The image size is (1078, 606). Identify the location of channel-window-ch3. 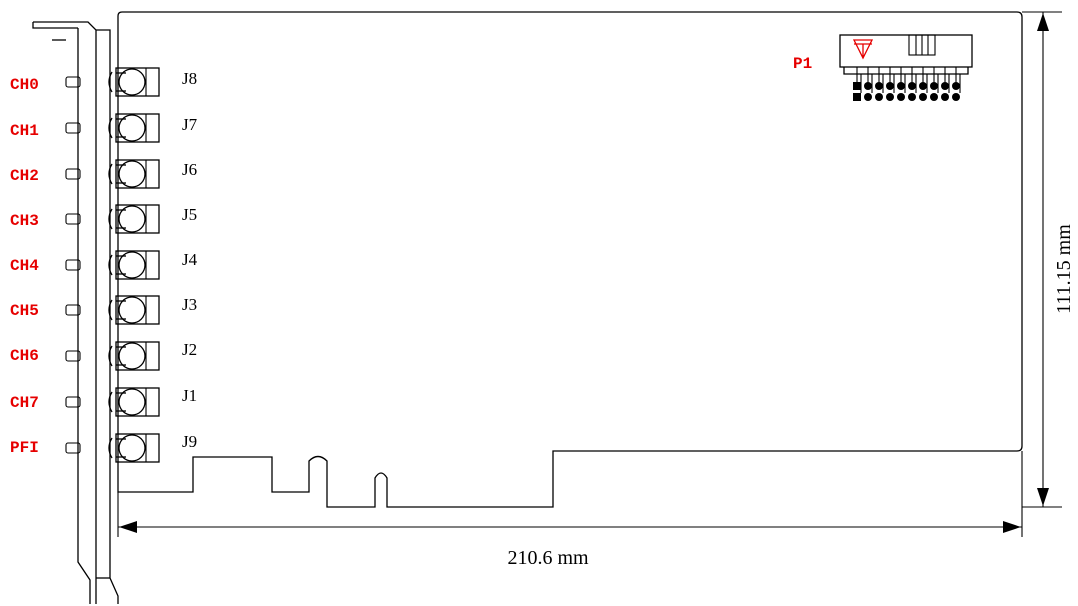
(73, 219).